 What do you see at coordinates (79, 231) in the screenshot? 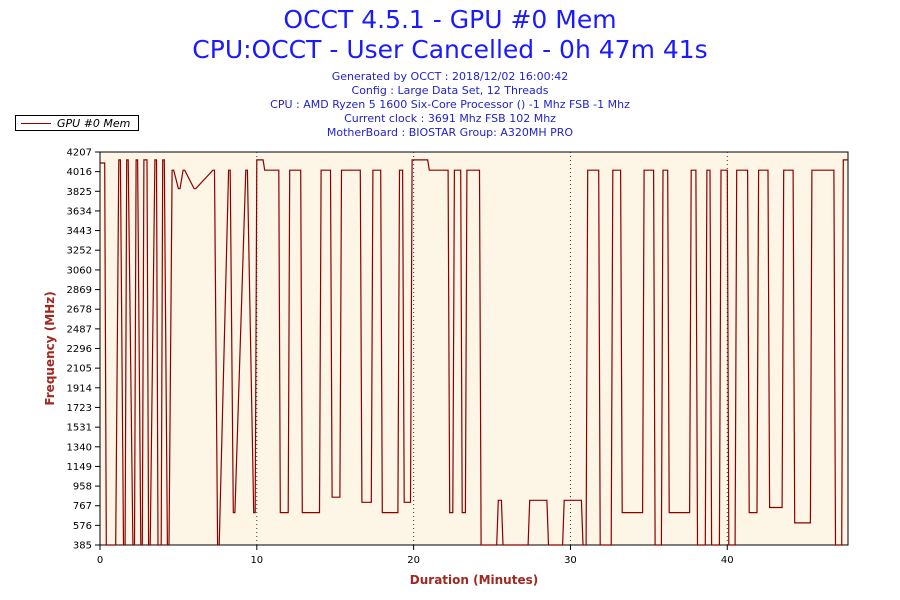
I see `y-tick-label: 3443` at bounding box center [79, 231].